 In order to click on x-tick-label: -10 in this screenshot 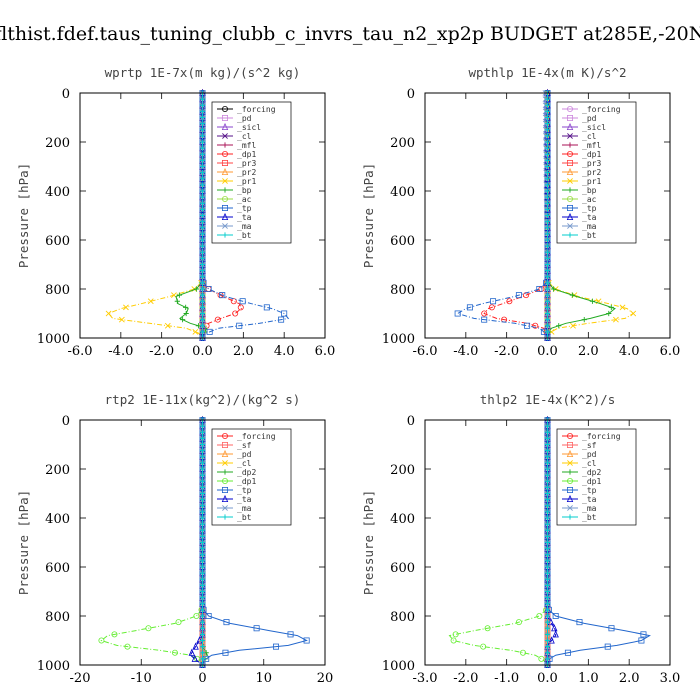, I will do `click(141, 678)`.